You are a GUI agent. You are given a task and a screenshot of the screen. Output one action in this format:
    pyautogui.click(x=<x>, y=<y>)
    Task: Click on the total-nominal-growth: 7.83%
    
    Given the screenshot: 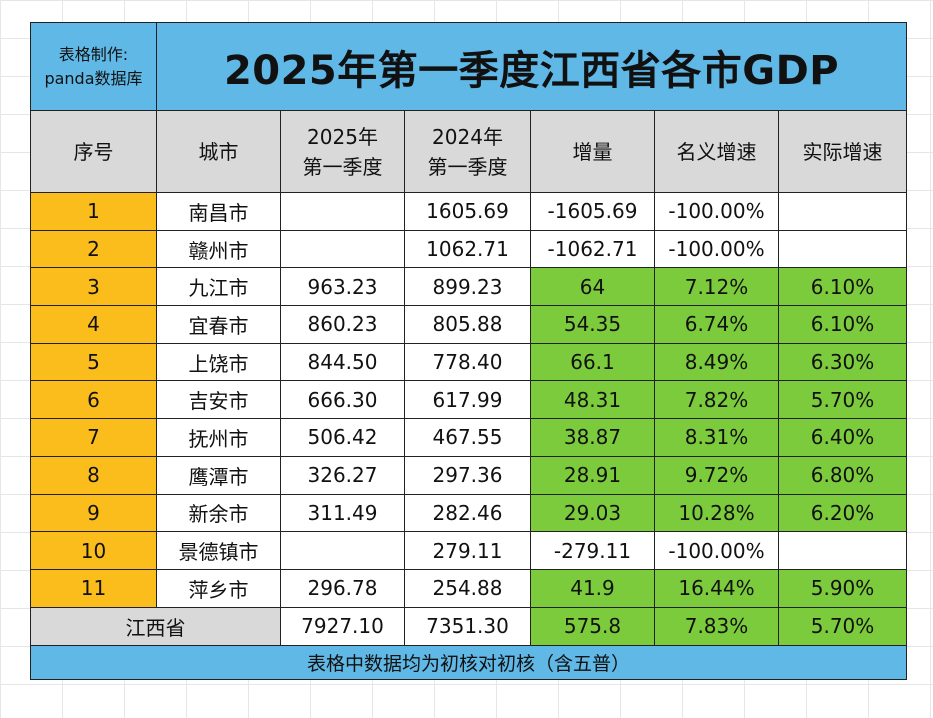 What is the action you would take?
    pyautogui.click(x=716, y=626)
    